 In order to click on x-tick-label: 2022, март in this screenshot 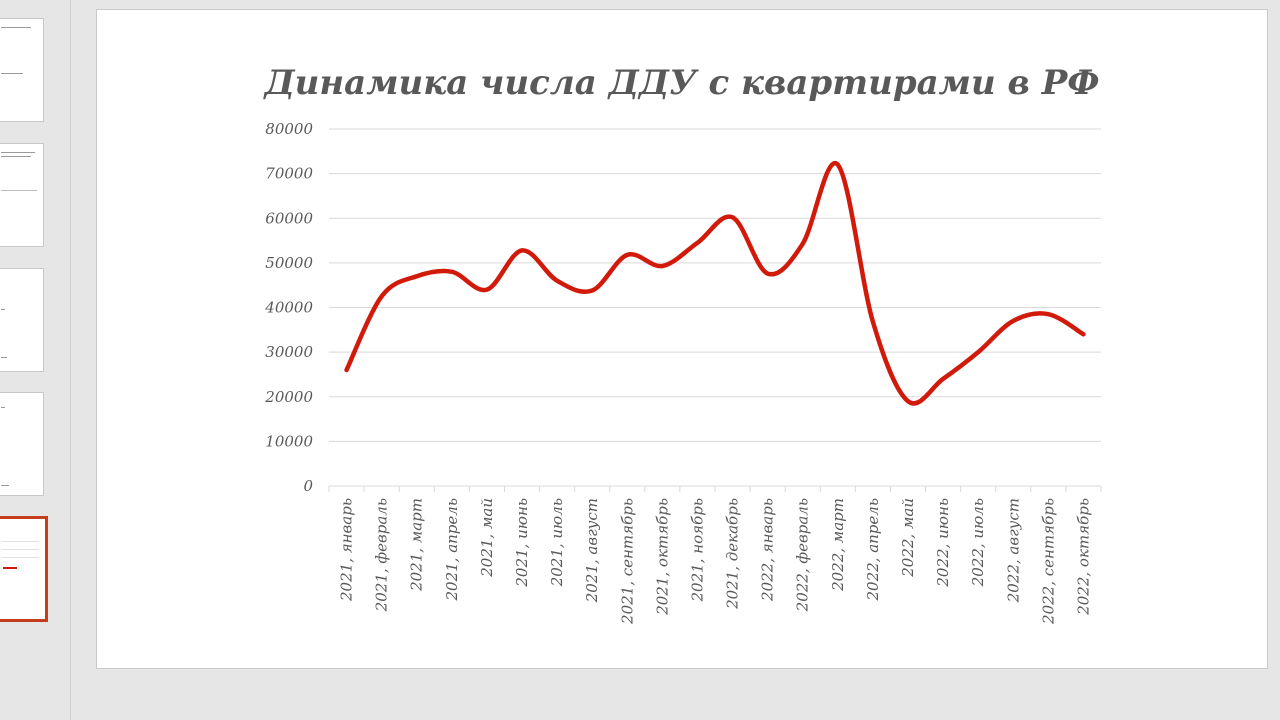, I will do `click(838, 545)`.